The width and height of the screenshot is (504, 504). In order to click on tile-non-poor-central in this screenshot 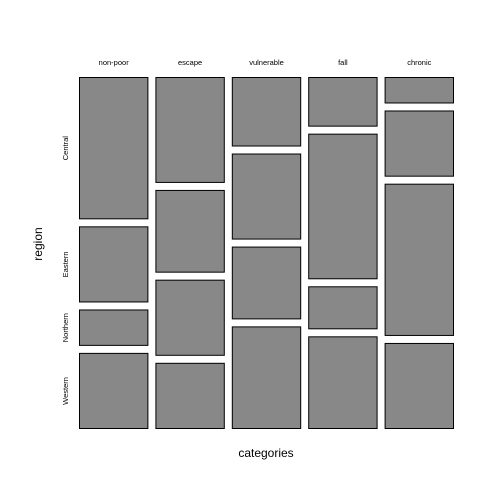, I will do `click(114, 148)`.